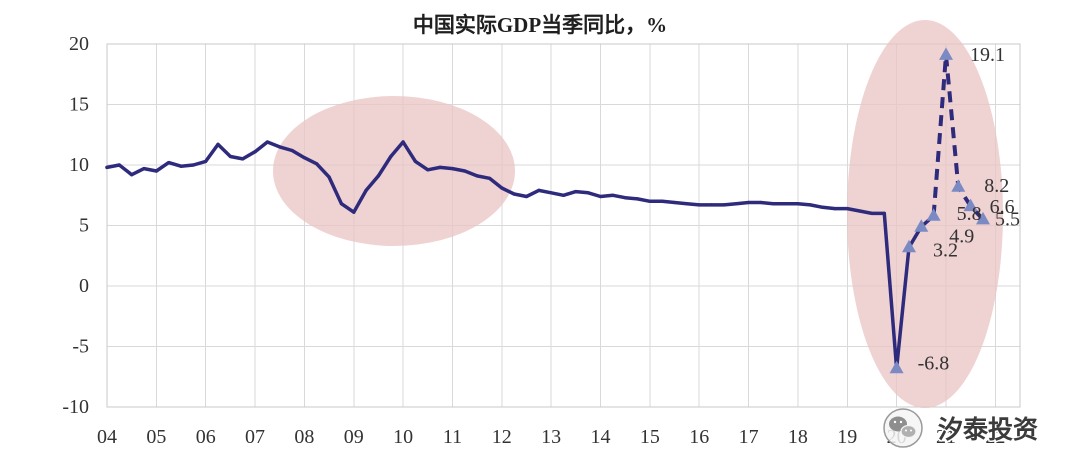 The height and width of the screenshot is (476, 1080). Describe the element at coordinates (394, 171) in the screenshot. I see `highlight-ellipse-2008-2010` at that location.